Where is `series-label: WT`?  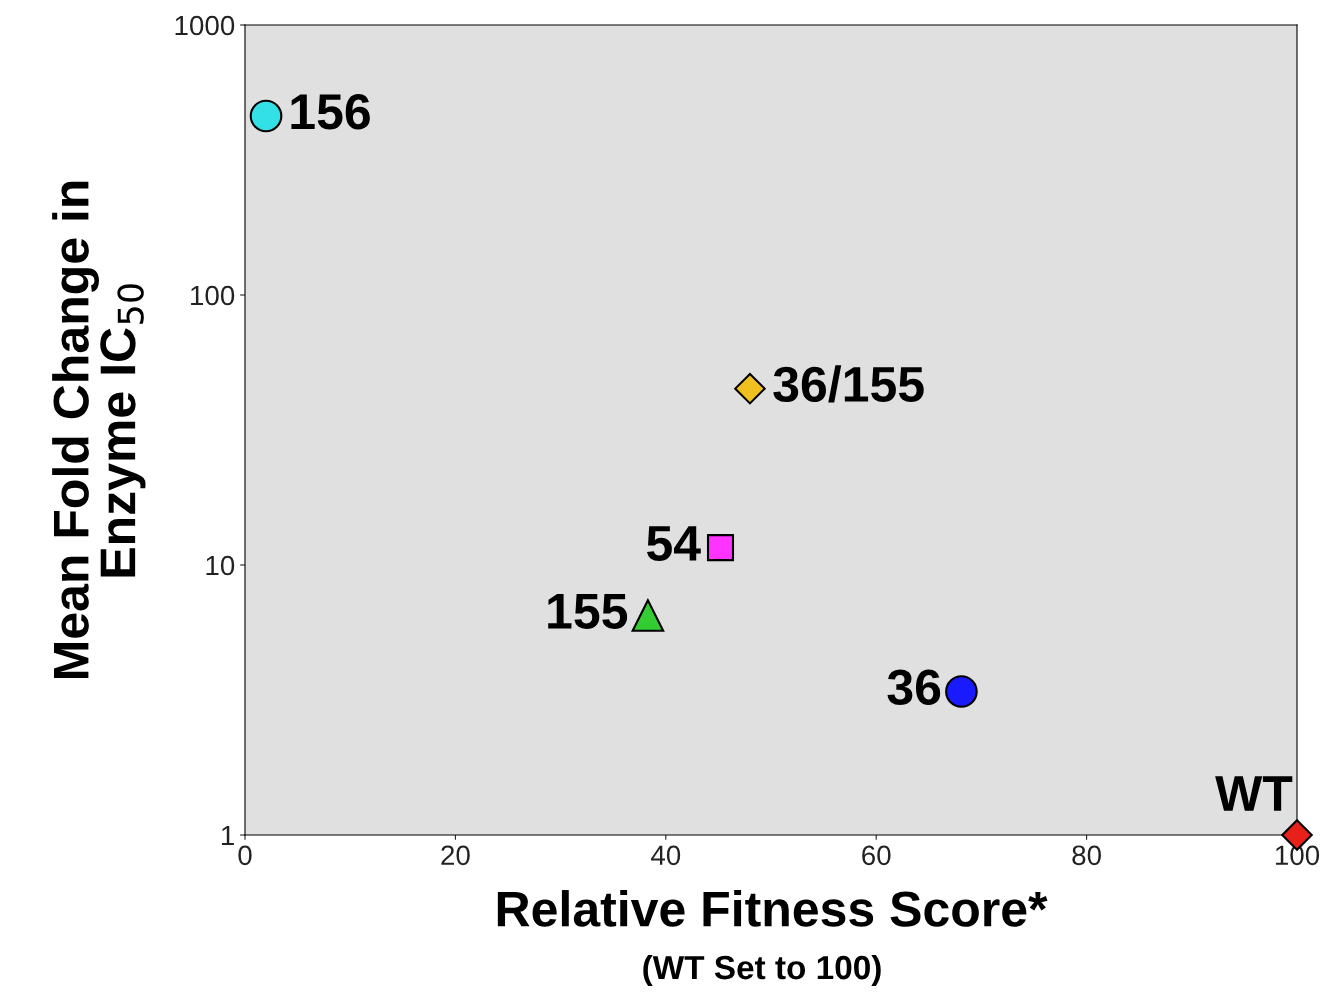
series-label: WT is located at coordinates (1254, 793).